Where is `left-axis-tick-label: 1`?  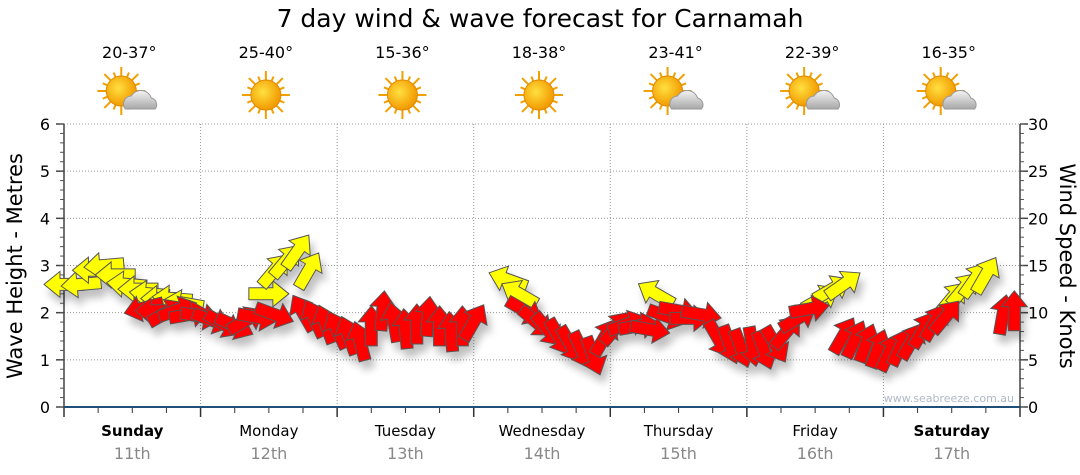 left-axis-tick-label: 1 is located at coordinates (45, 360).